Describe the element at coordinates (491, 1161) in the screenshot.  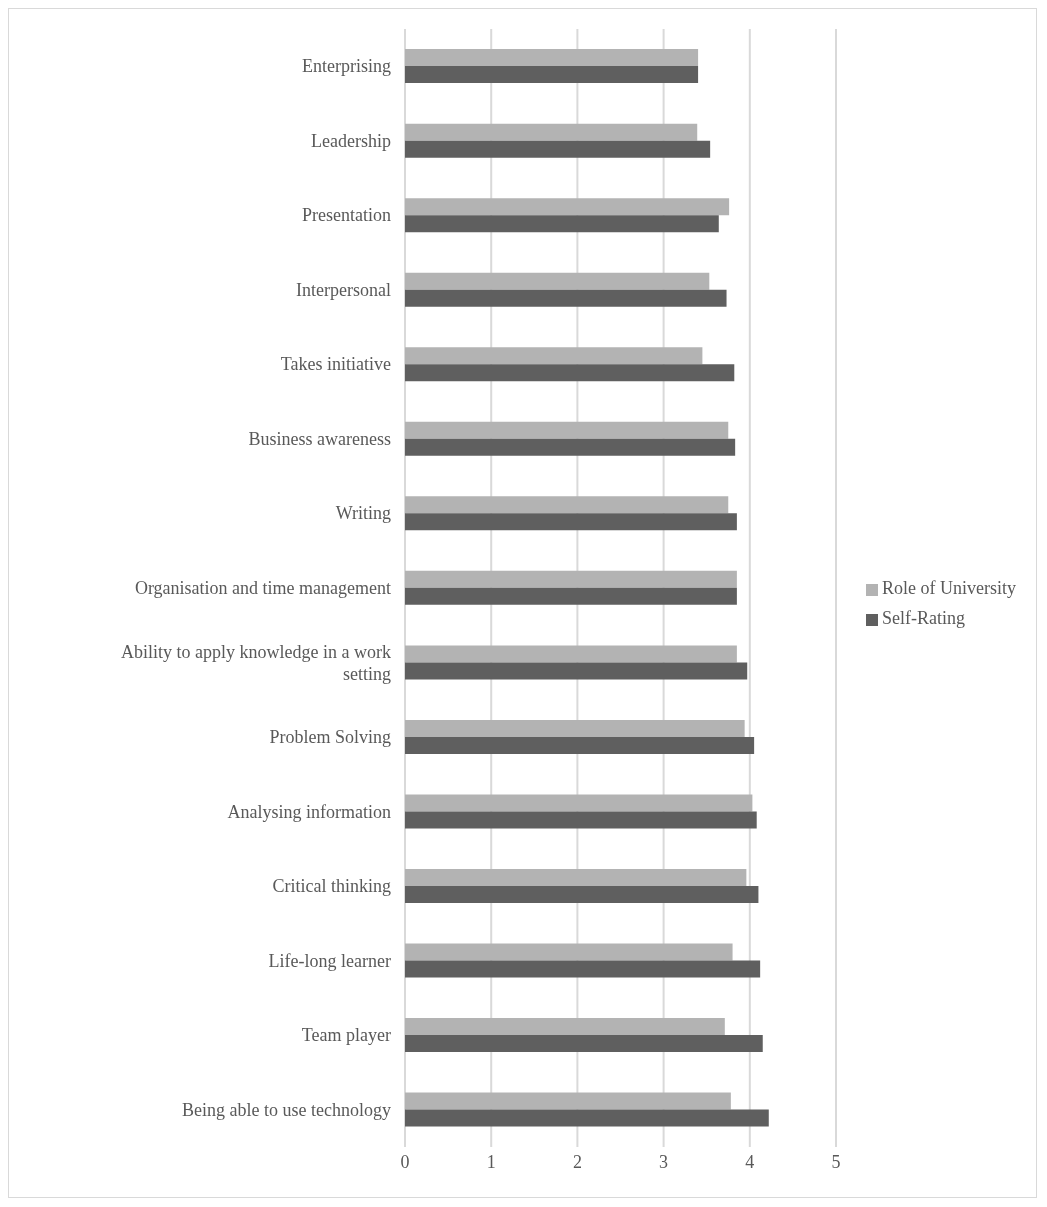
I see `x-tick-label: 1` at that location.